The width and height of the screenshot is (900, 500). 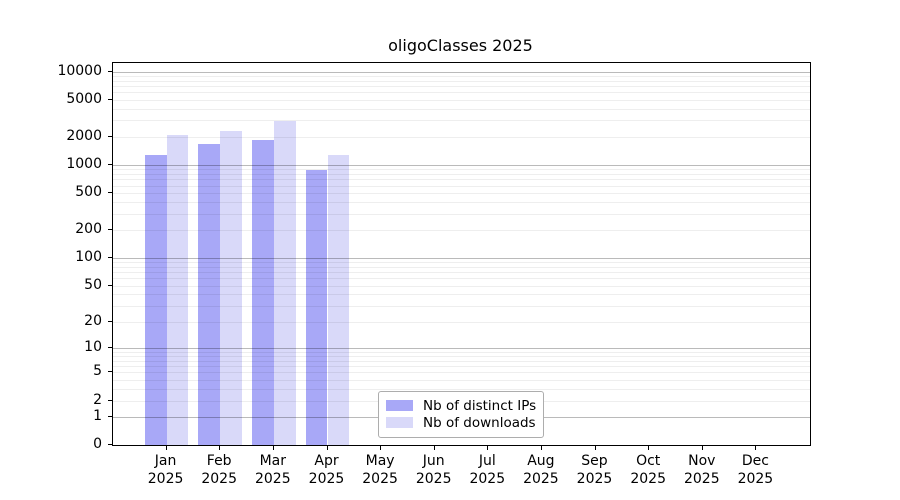 What do you see at coordinates (755, 470) in the screenshot?
I see `x-tick-label-dec: Dec 2025` at bounding box center [755, 470].